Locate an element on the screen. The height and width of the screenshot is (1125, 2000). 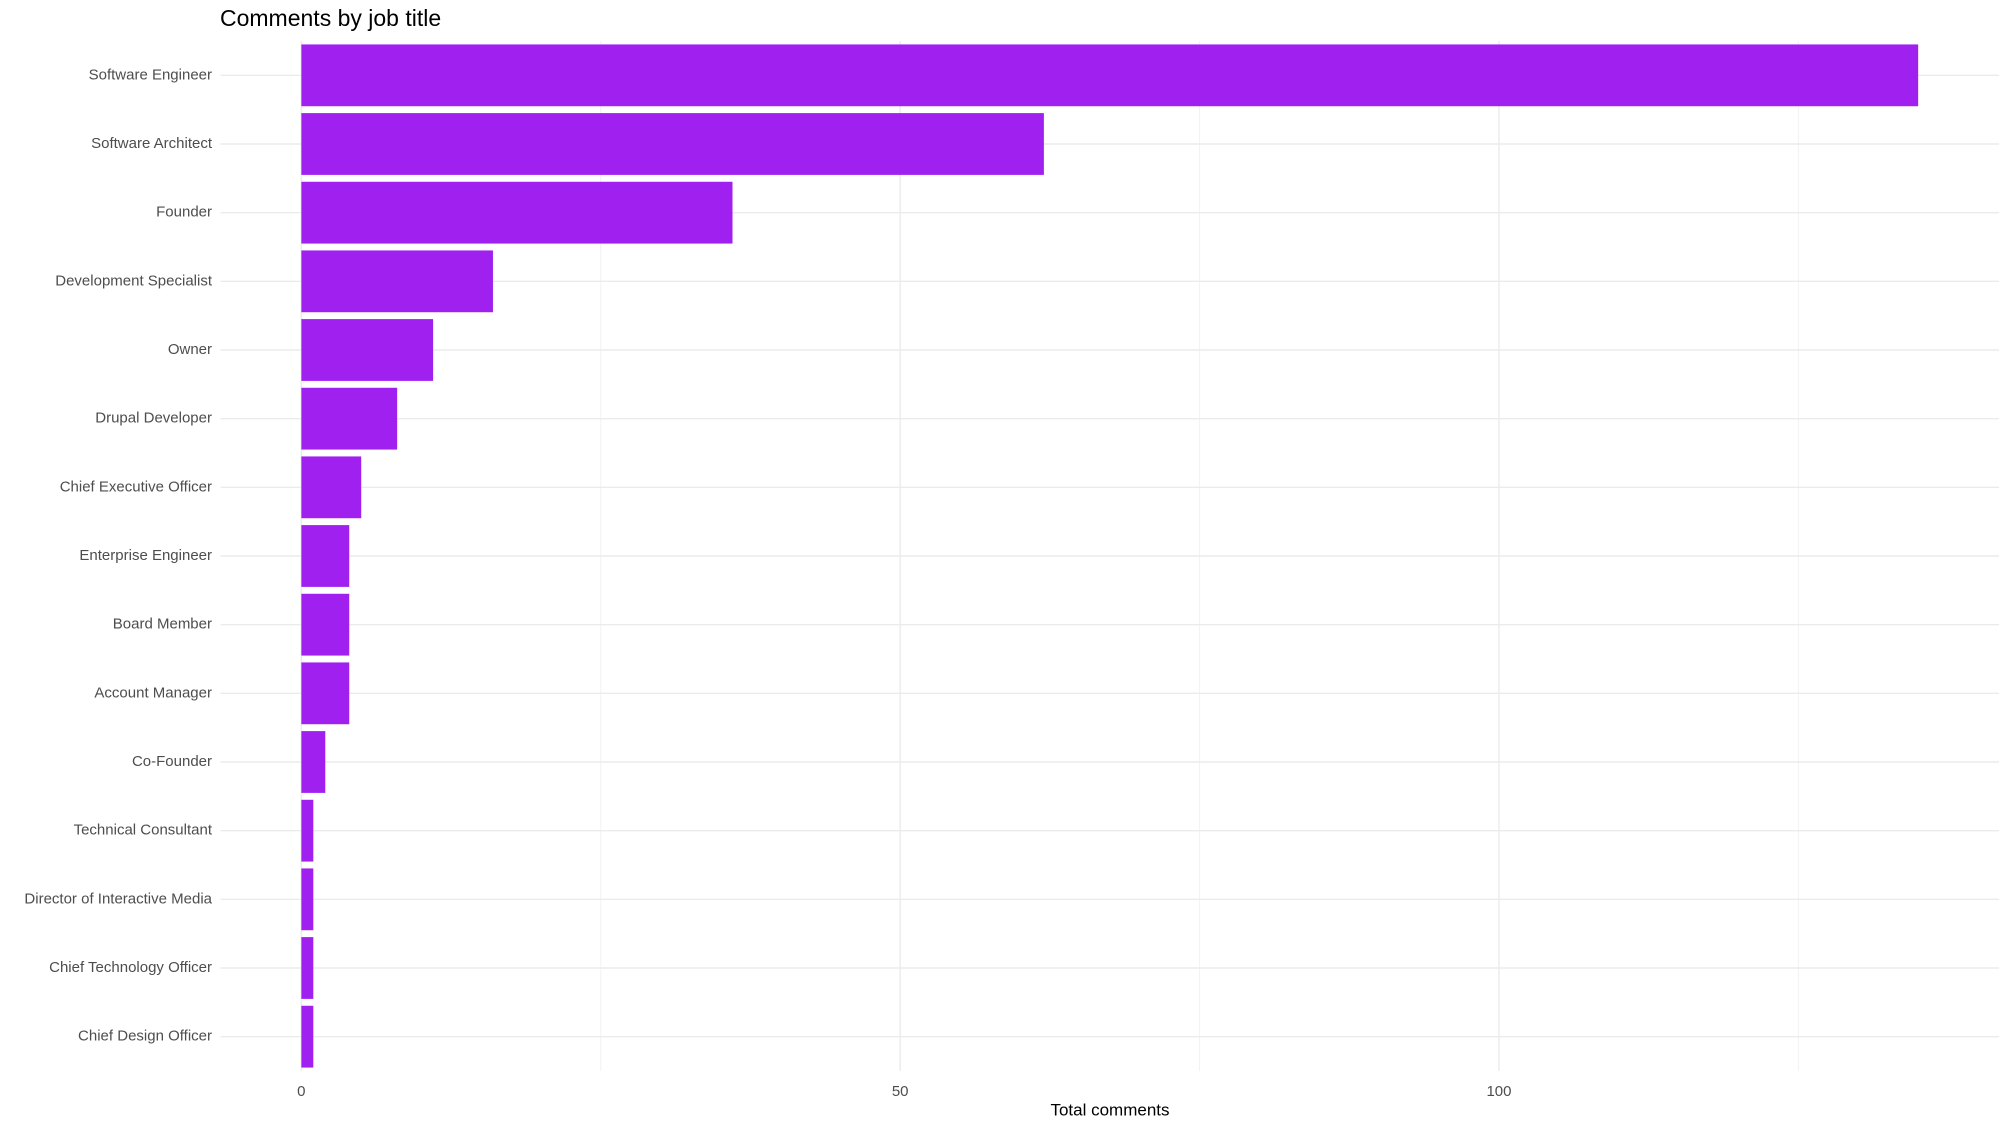
x-tick-label: 0 is located at coordinates (301, 1091).